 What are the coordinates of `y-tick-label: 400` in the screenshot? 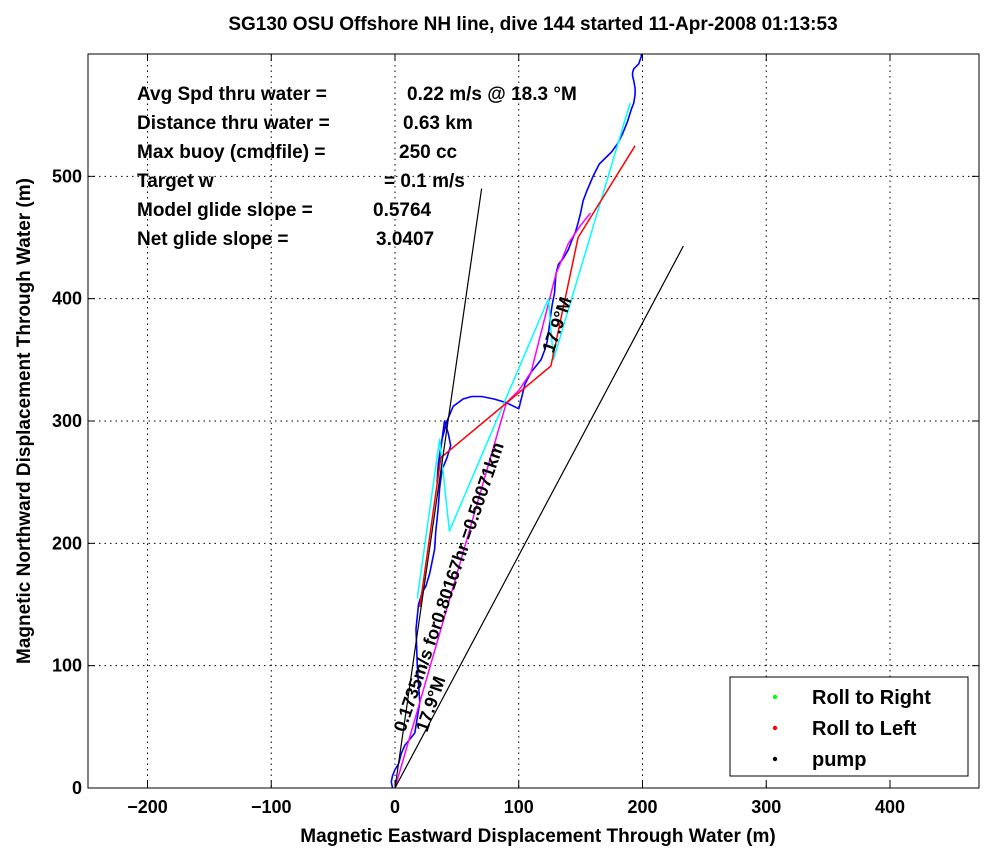 It's located at (67, 299).